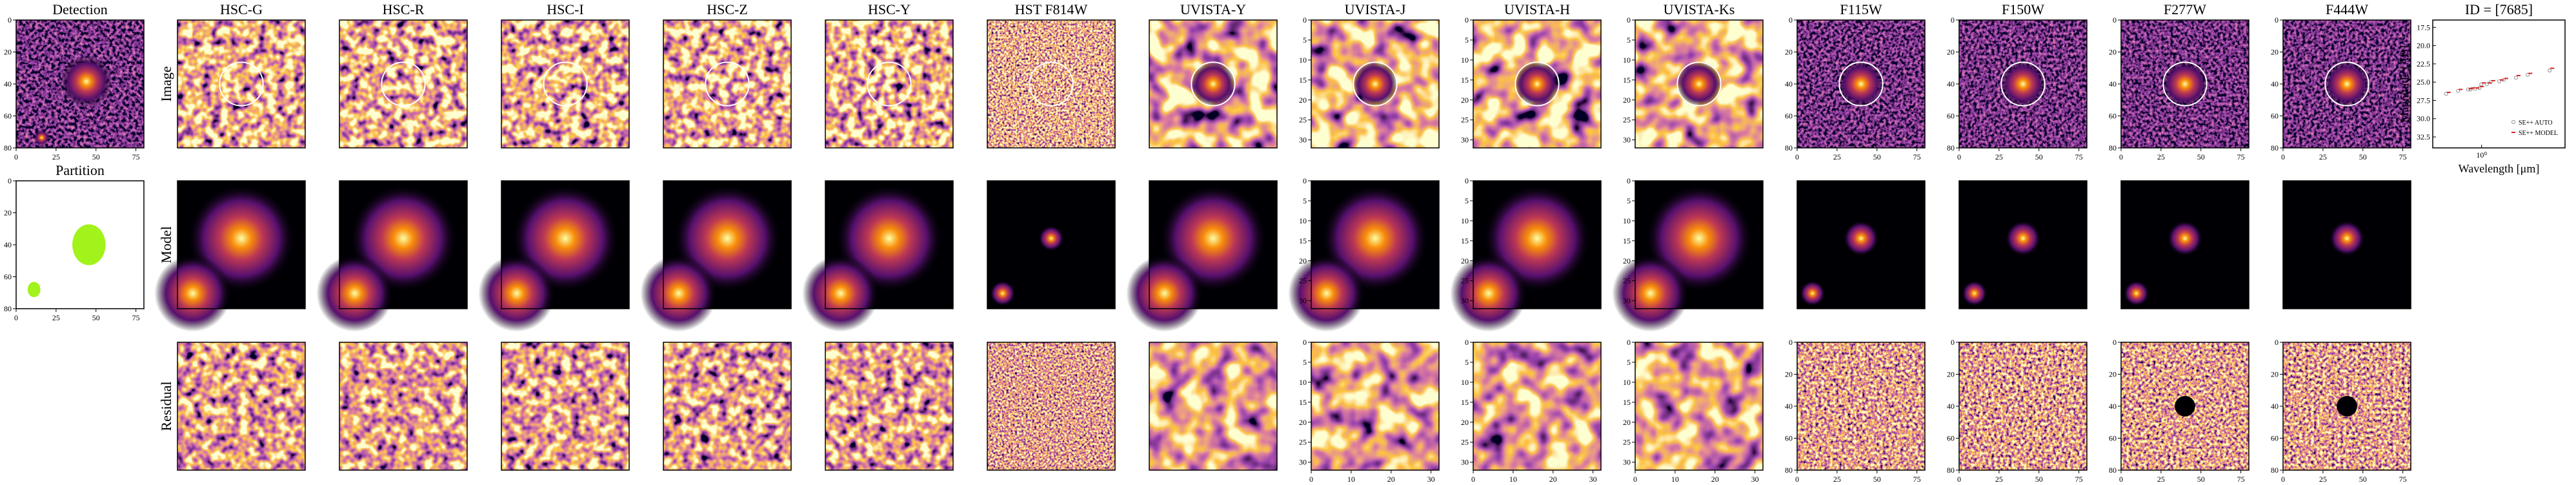 Image resolution: width=2576 pixels, height=485 pixels. What do you see at coordinates (89, 244) in the screenshot?
I see `segment` at bounding box center [89, 244].